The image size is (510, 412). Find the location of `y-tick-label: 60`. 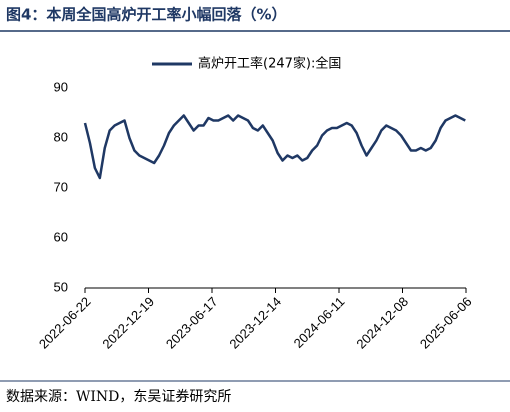

y-tick-label: 60 is located at coordinates (61, 236).